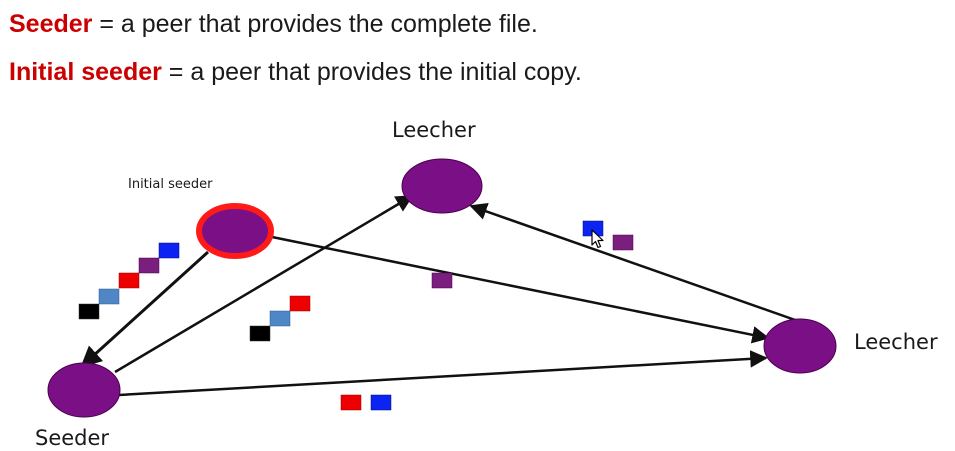 The image size is (955, 451). Describe the element at coordinates (72, 438) in the screenshot. I see `seeder-label: Seeder` at that location.